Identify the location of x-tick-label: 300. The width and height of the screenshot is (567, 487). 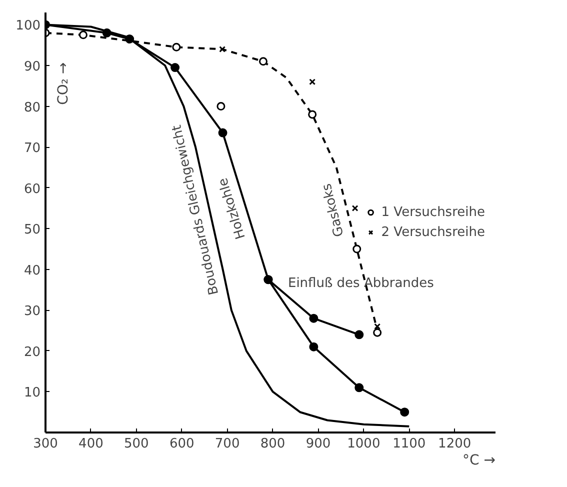
(45, 444).